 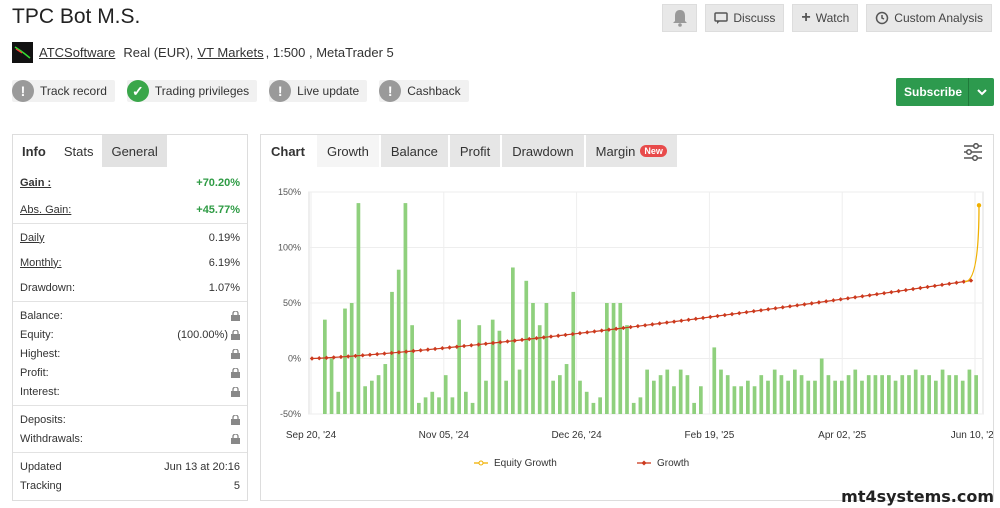 What do you see at coordinates (414, 151) in the screenshot?
I see `tab-balance: Balance` at bounding box center [414, 151].